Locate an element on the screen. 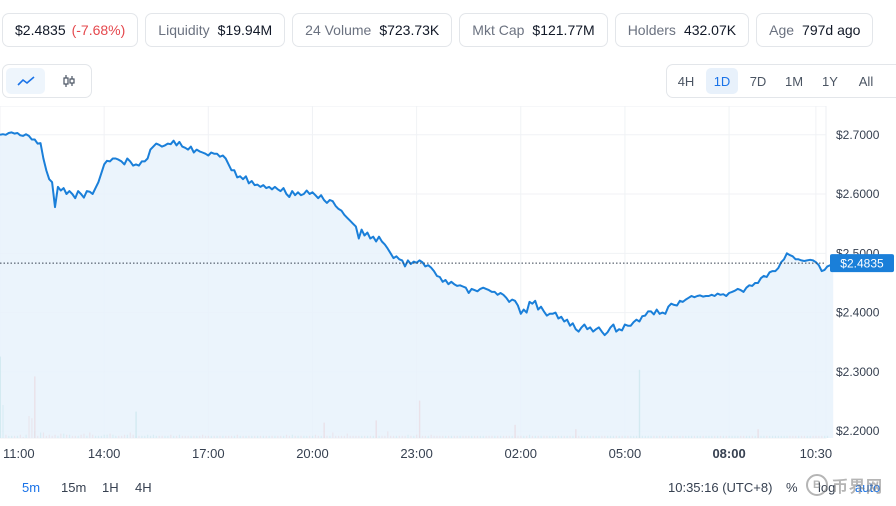  candlestick-button is located at coordinates (68, 81).